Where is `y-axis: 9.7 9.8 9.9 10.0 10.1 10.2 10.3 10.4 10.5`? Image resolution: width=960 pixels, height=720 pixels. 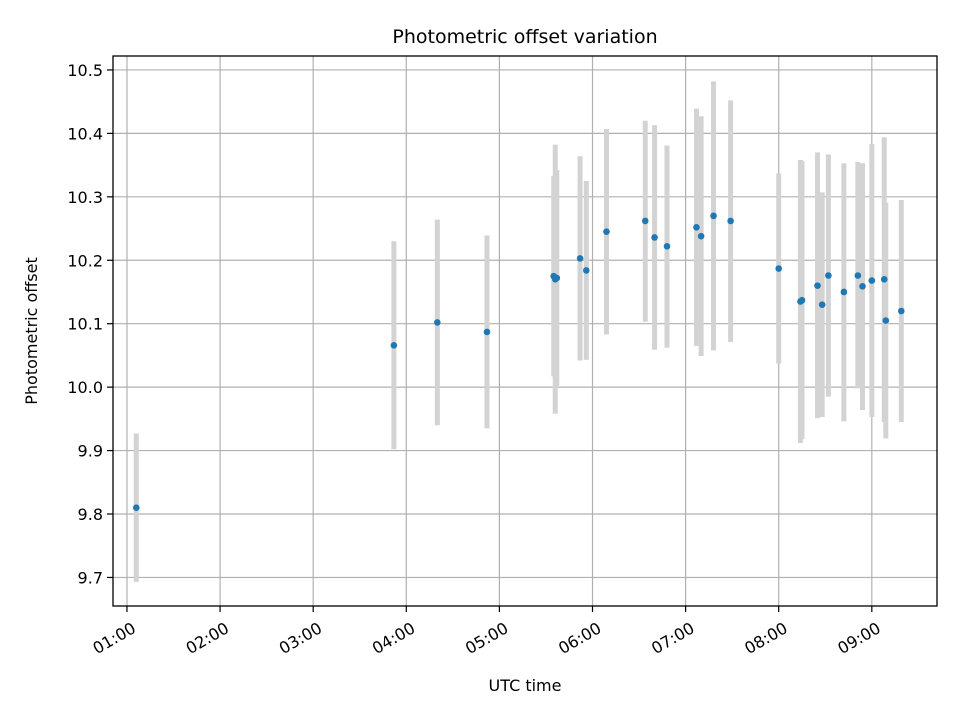 y-axis: 9.7 9.8 9.9 10.0 10.1 10.2 10.3 10.4 10.5 is located at coordinates (90, 324).